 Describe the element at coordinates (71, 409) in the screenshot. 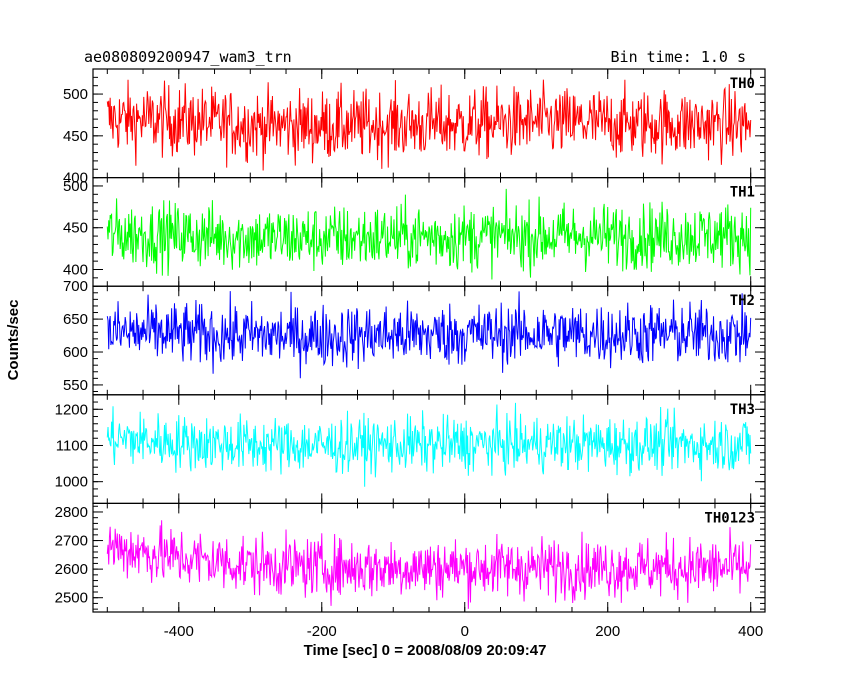

I see `y-tick-label: 1200` at that location.